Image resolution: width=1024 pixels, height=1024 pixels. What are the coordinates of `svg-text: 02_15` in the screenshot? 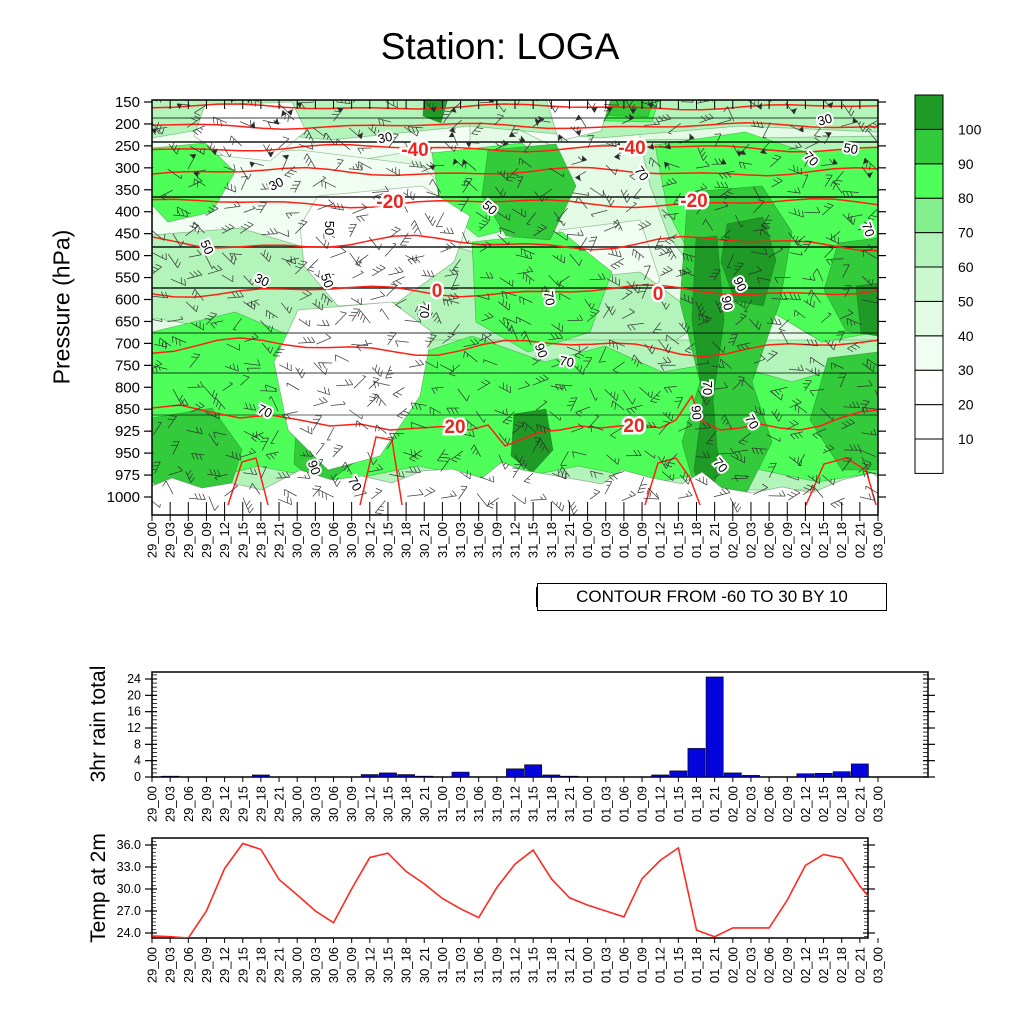 It's located at (823, 804).